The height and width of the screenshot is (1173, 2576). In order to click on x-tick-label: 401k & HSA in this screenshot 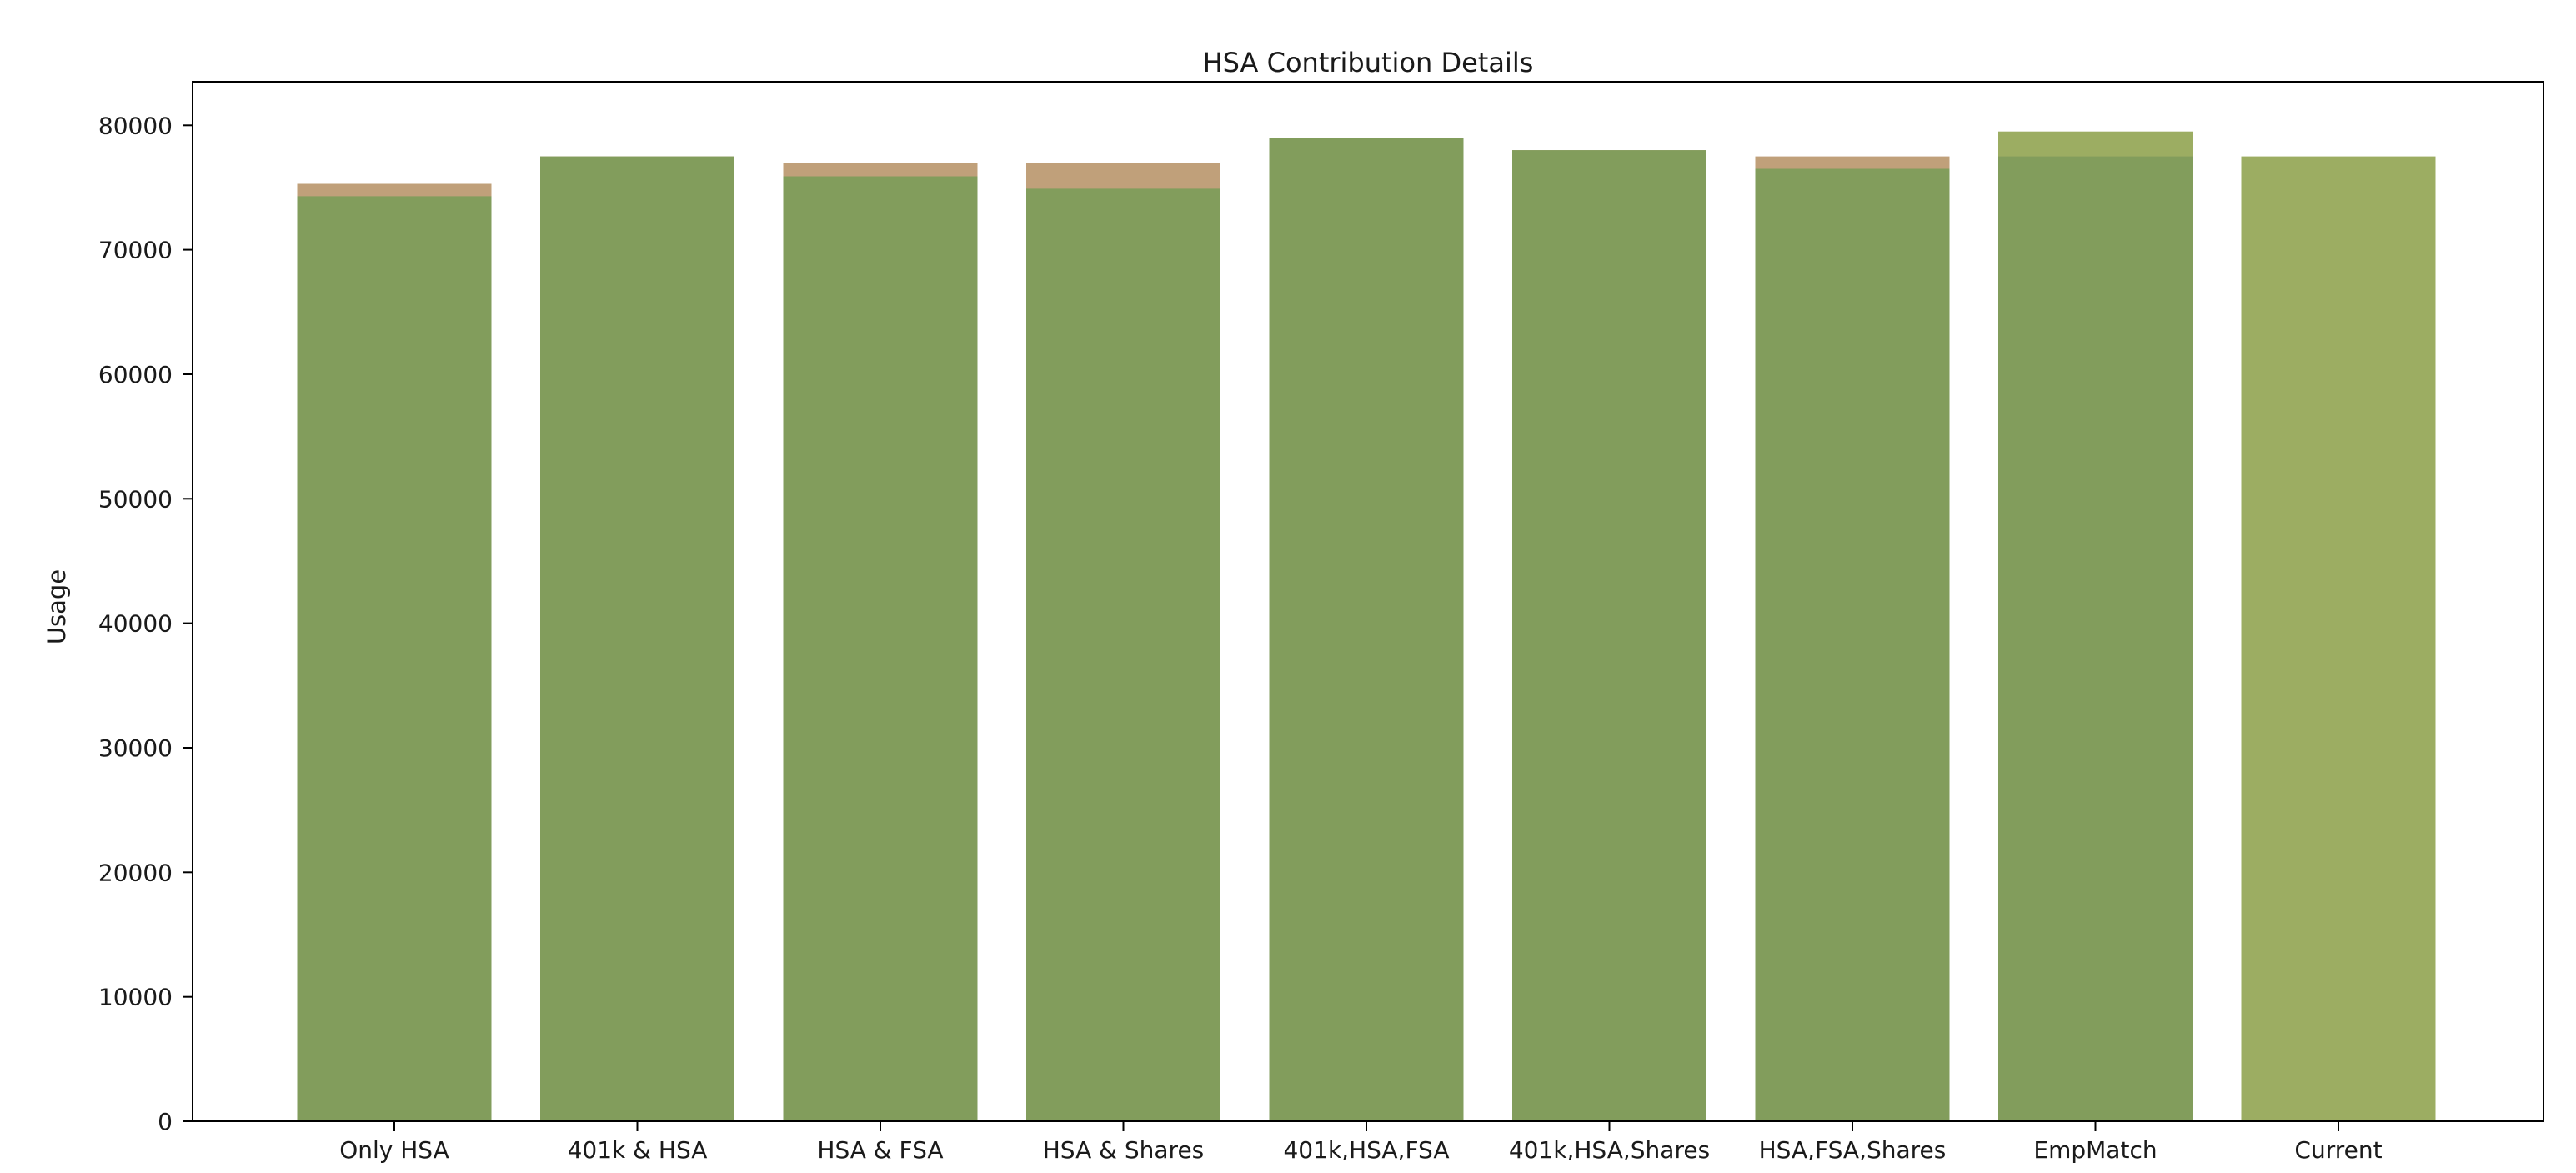, I will do `click(638, 1150)`.